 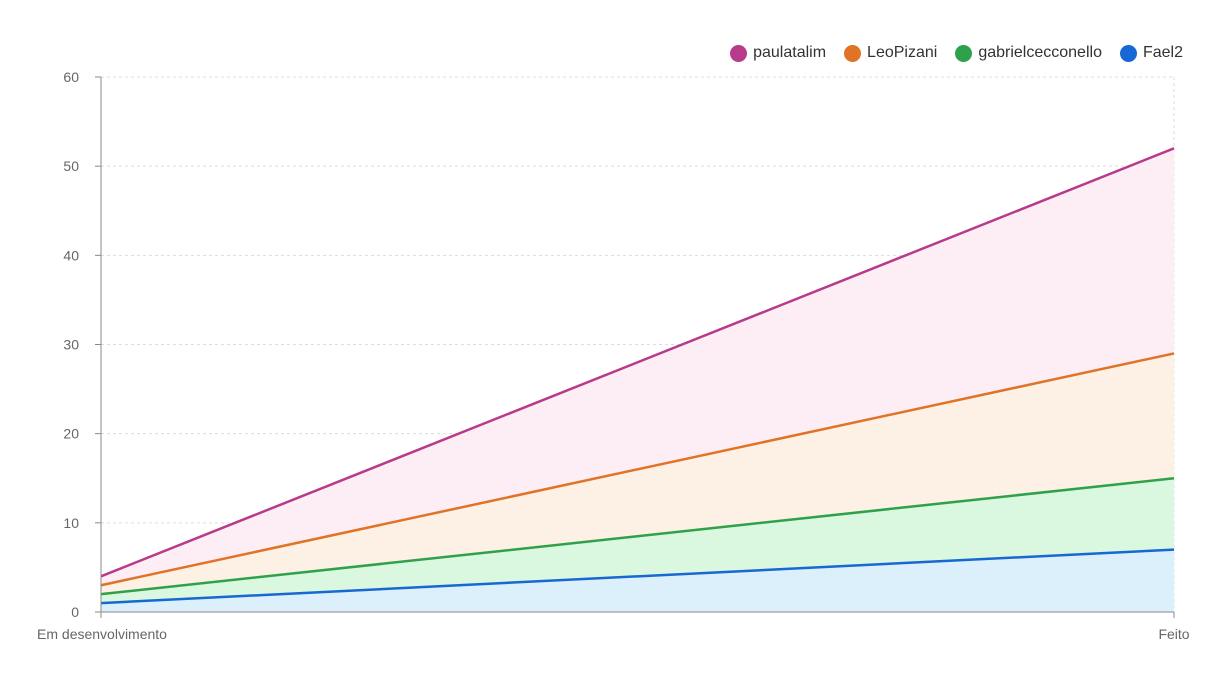 I want to click on legend-item-paulatalim: paulatalim, so click(x=778, y=53).